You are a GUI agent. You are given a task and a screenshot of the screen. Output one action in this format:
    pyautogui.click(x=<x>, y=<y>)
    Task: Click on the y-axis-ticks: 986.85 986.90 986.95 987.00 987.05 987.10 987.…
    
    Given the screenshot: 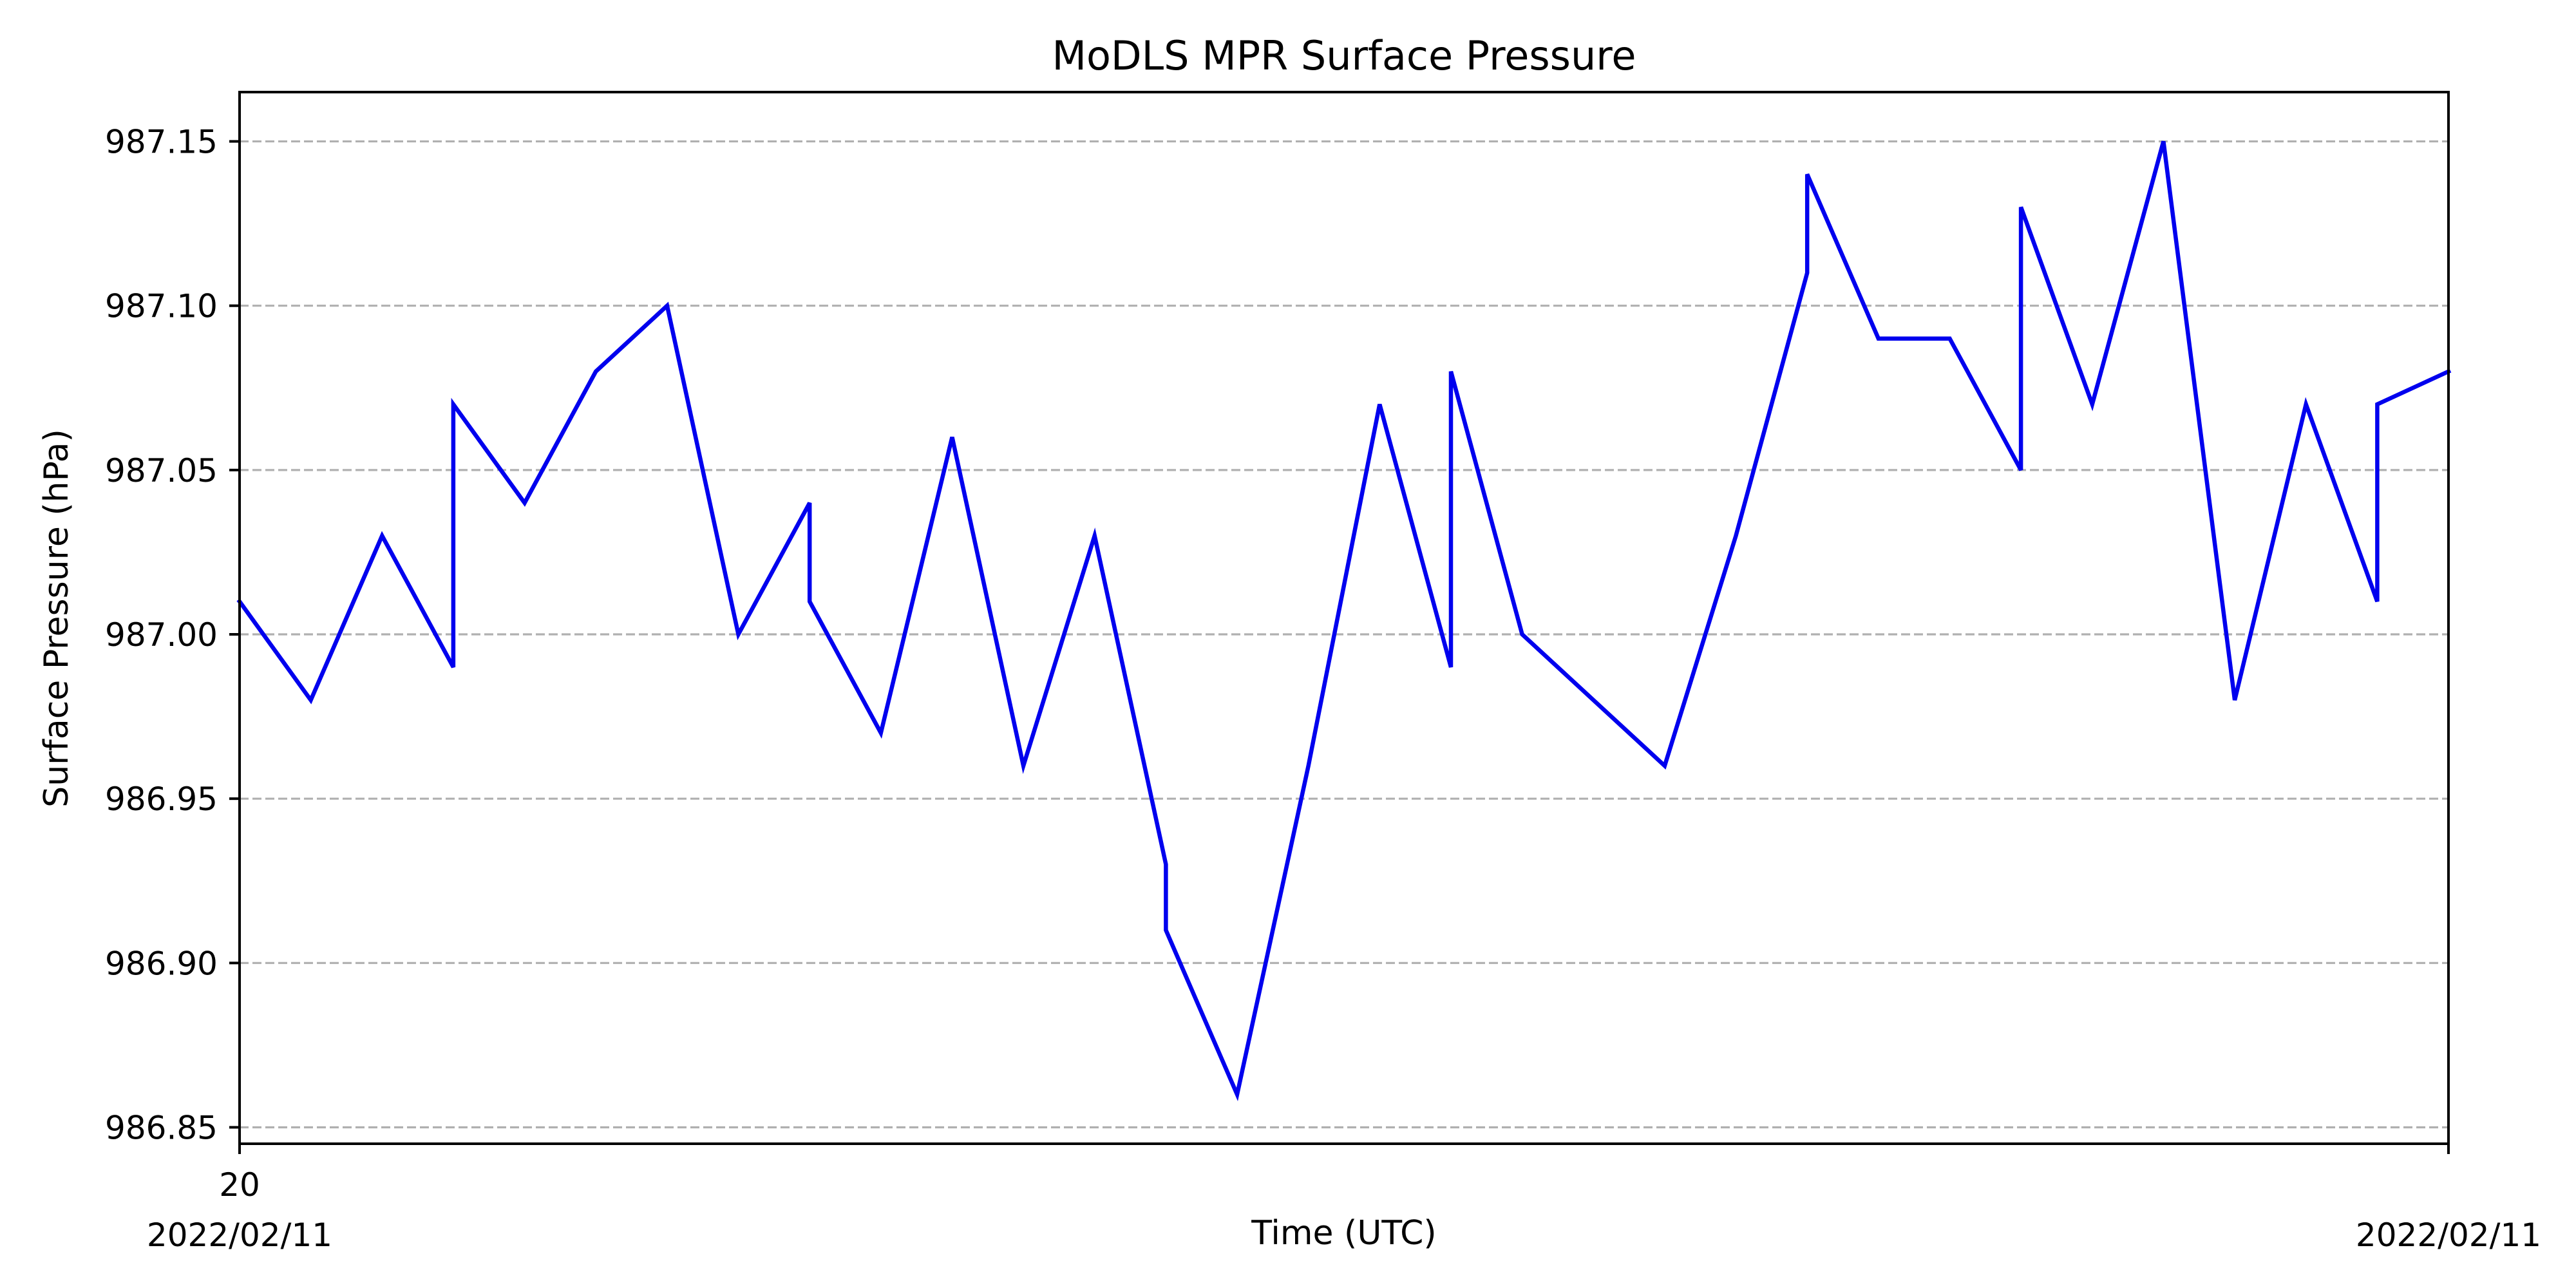 What is the action you would take?
    pyautogui.click(x=173, y=635)
    